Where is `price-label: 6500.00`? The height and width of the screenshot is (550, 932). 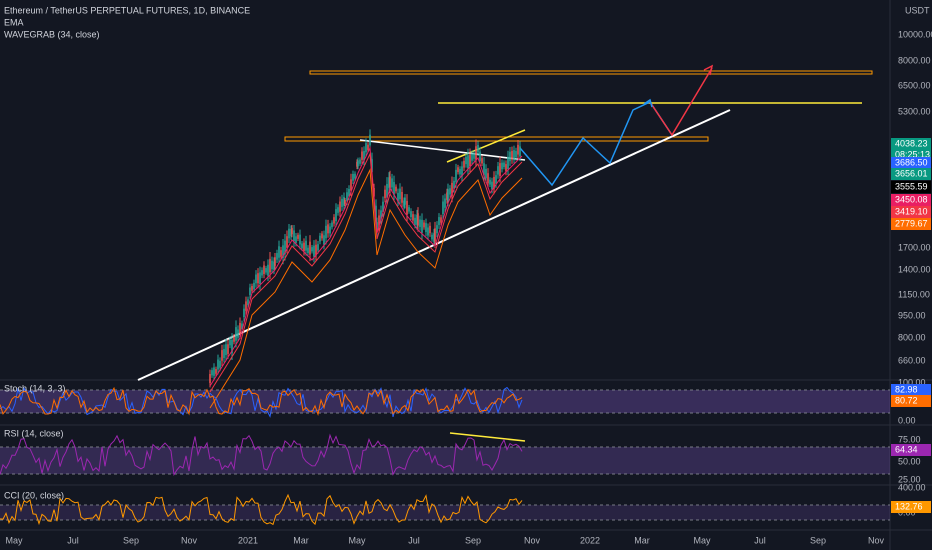
price-label: 6500.00 is located at coordinates (914, 85).